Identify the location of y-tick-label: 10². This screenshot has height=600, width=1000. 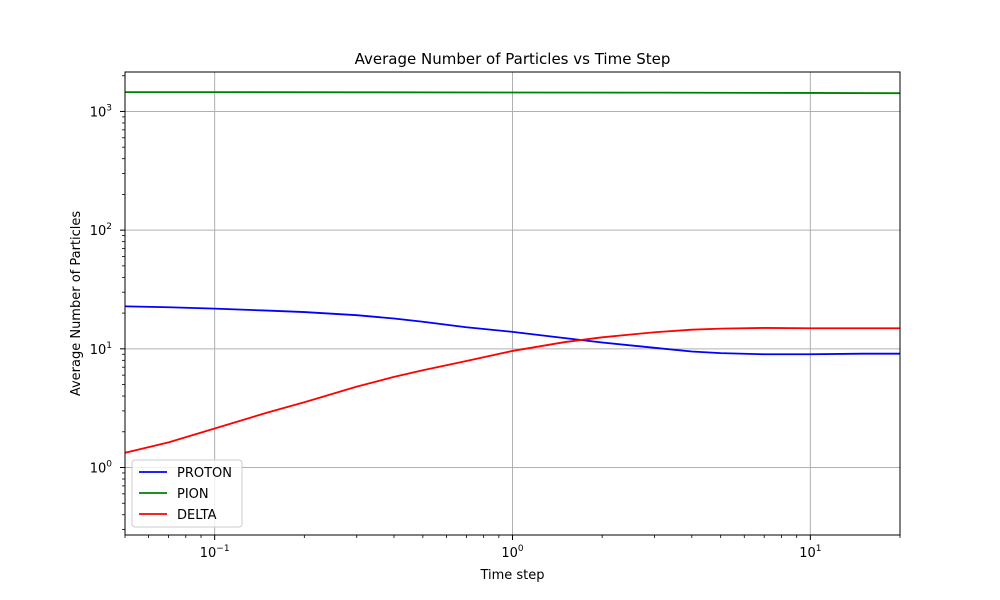
(101, 230).